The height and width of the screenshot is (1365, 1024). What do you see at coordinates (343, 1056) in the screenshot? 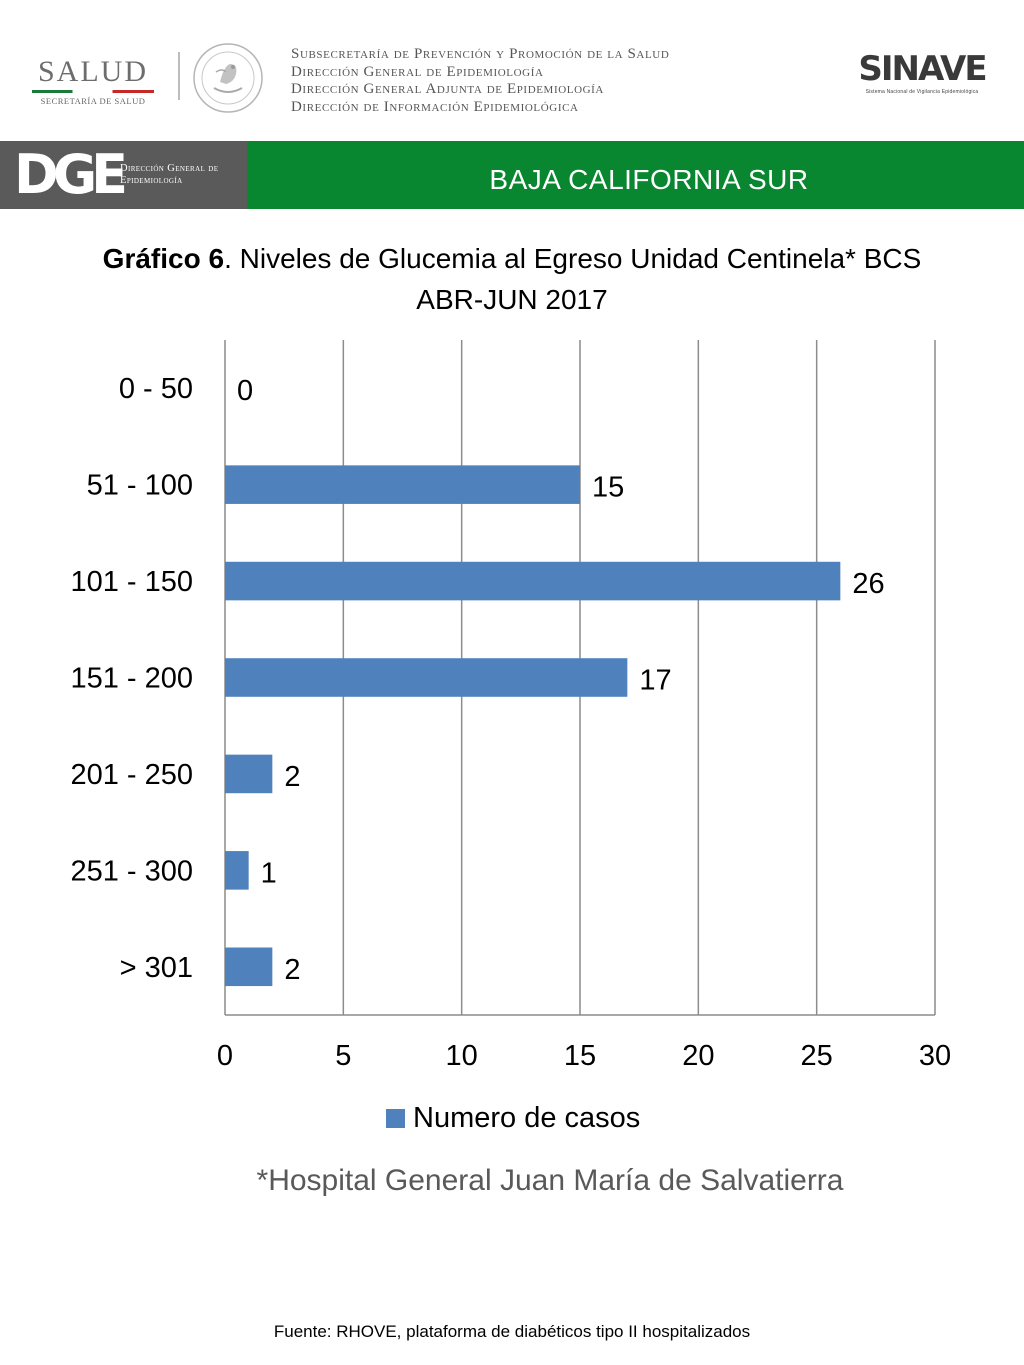
I see `x-tick-label: 5` at bounding box center [343, 1056].